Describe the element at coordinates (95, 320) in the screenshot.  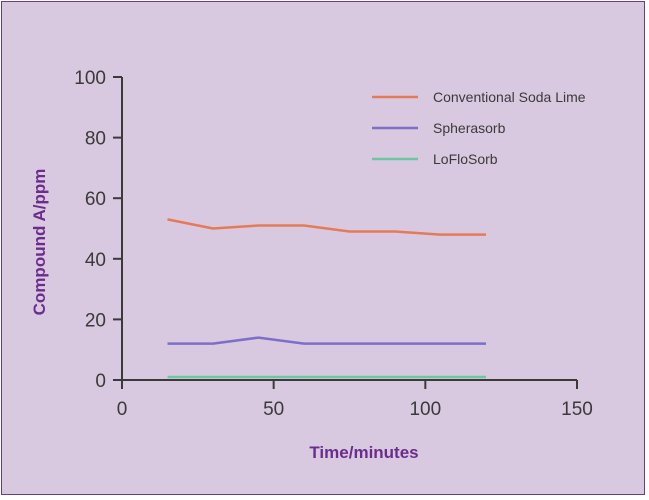
I see `y-tick-label: 20` at that location.